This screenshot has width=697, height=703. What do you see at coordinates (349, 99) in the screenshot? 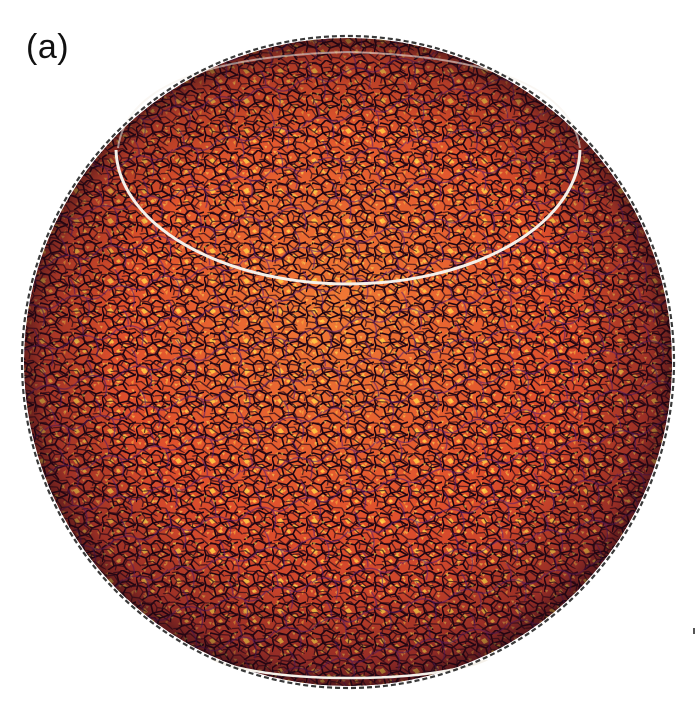
I see `upper-ring-back` at bounding box center [349, 99].